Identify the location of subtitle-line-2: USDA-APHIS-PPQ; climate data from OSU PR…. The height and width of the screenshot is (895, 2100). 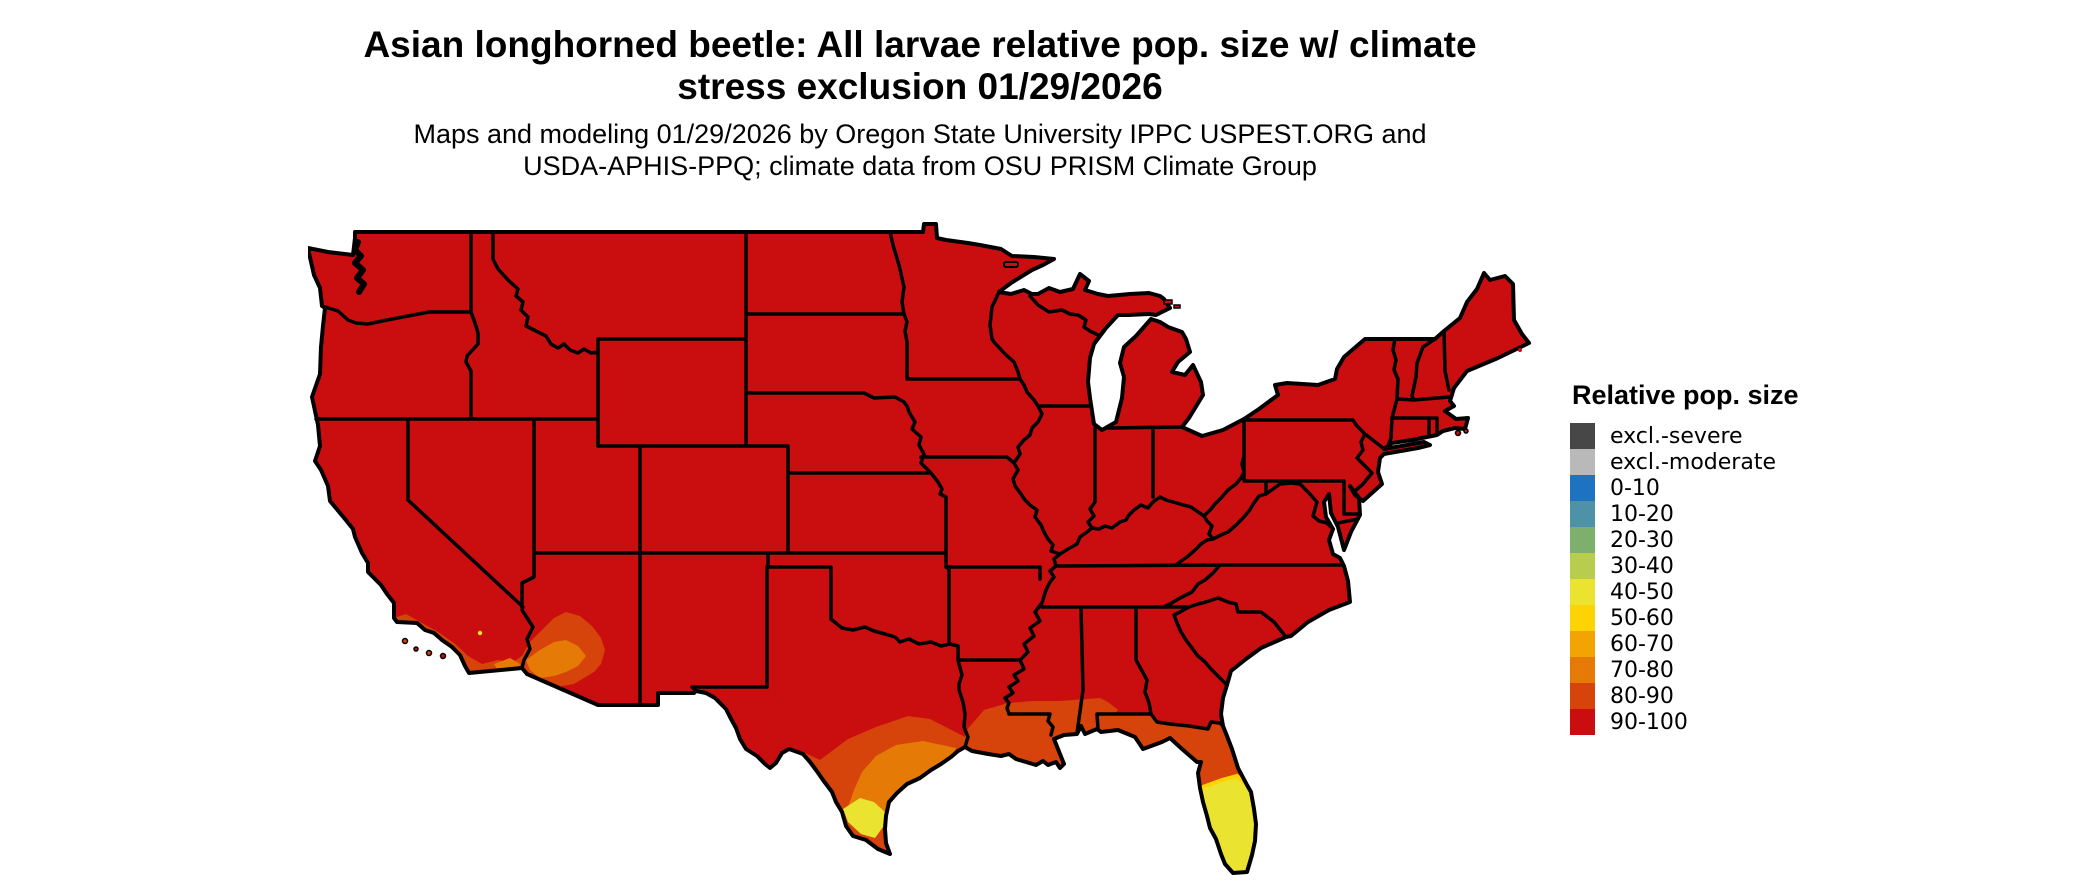
(920, 166).